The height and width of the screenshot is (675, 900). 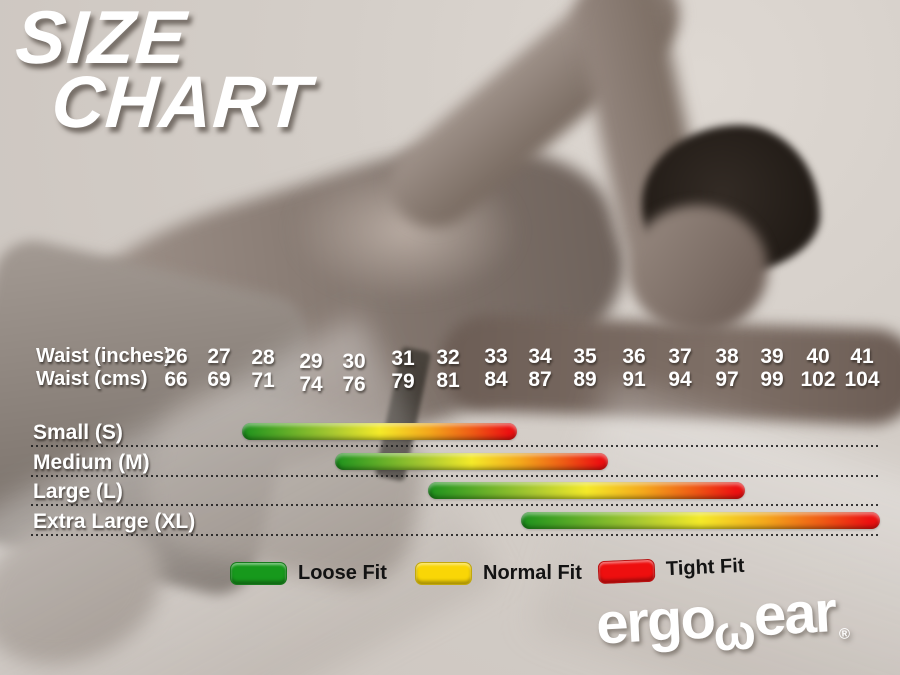 What do you see at coordinates (354, 361) in the screenshot?
I see `waist-inches-value: 30` at bounding box center [354, 361].